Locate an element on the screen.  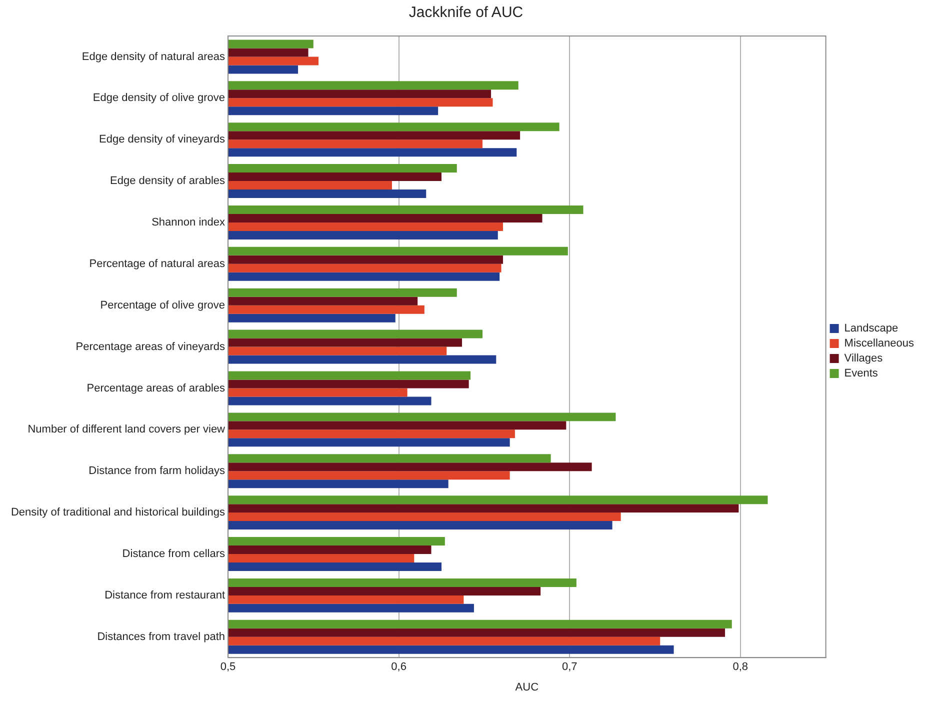
x-tick-label: 0,5 is located at coordinates (228, 667).